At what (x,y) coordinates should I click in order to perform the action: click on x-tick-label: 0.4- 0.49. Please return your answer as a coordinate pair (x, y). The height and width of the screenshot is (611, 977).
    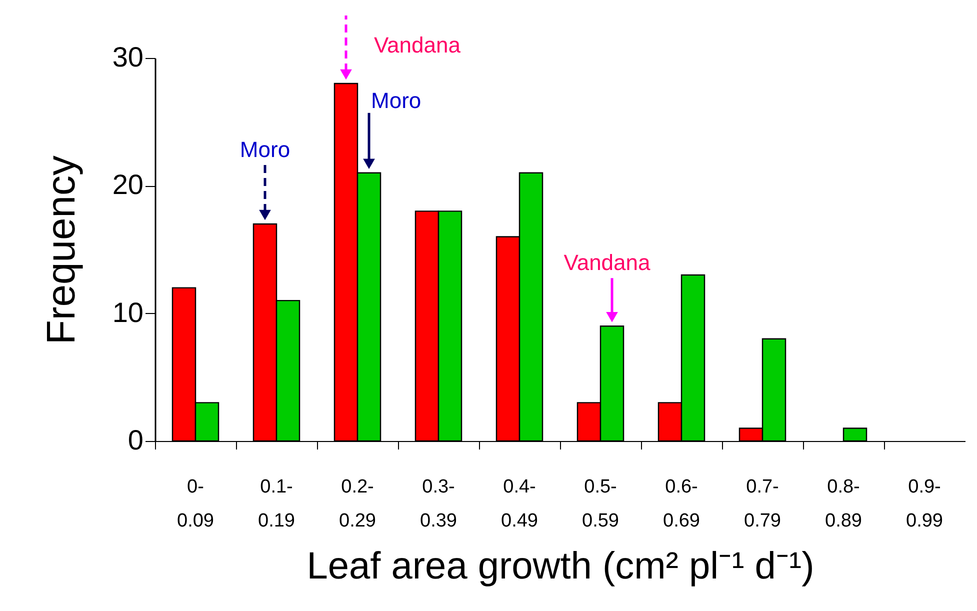
    Looking at the image, I should click on (519, 504).